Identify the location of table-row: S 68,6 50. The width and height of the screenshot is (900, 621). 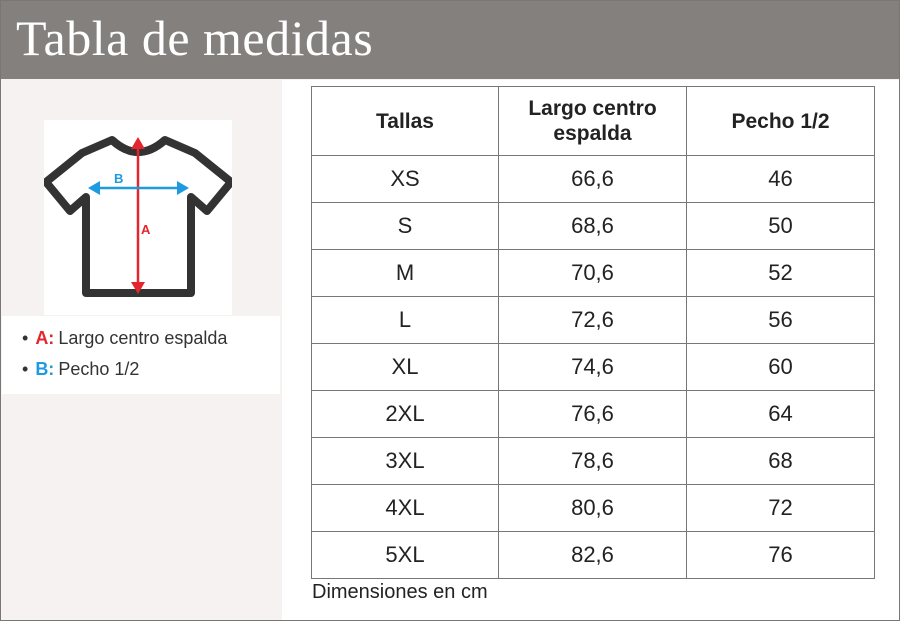
(593, 226).